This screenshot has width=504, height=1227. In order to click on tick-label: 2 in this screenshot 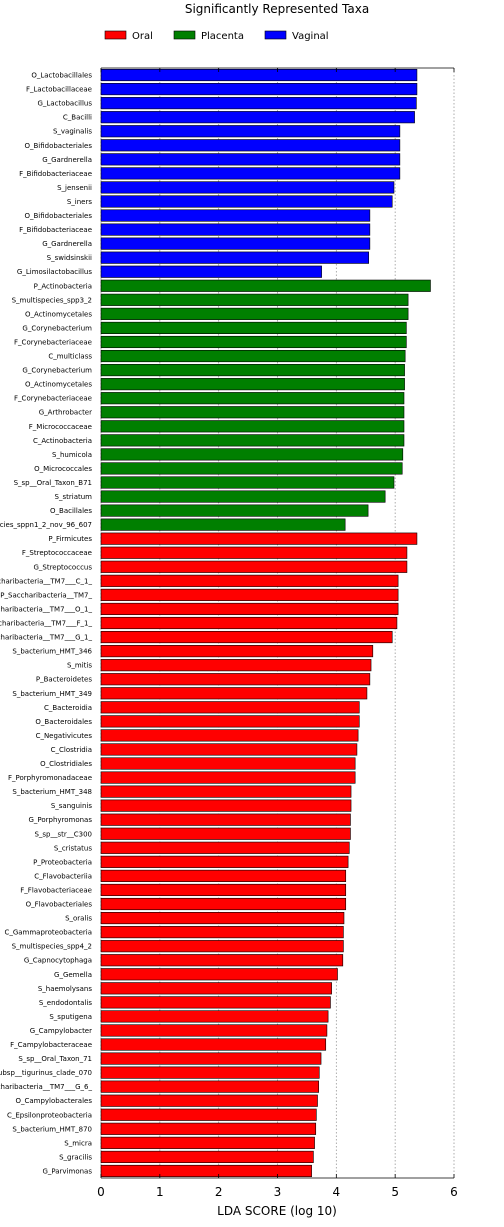, I will do `click(219, 1192)`.